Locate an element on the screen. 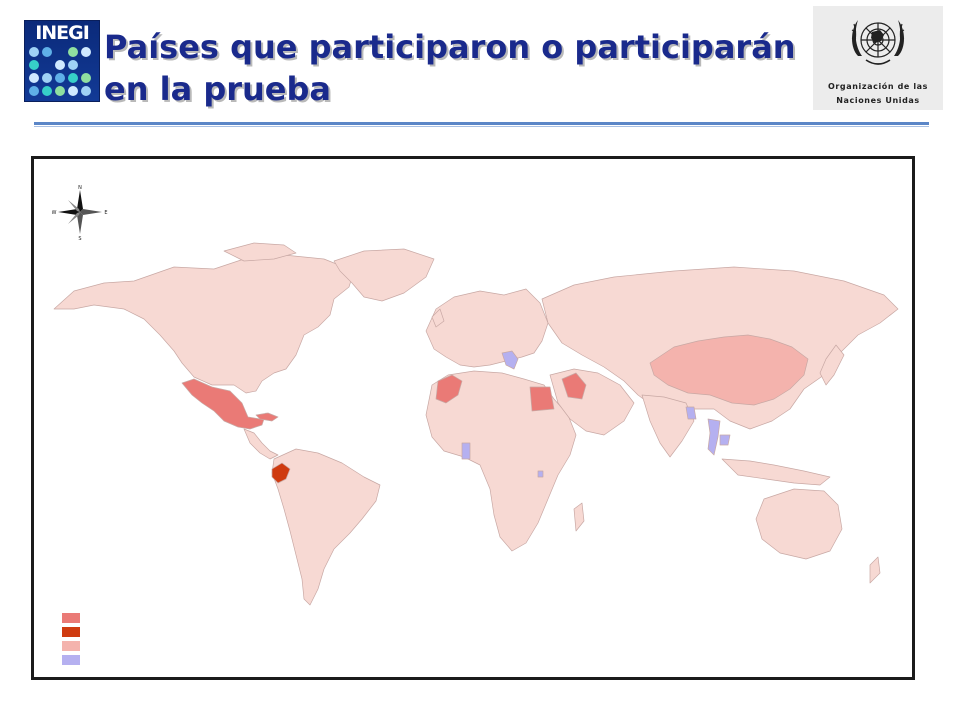  compass-rose-icon: N S E W is located at coordinates (80, 212).